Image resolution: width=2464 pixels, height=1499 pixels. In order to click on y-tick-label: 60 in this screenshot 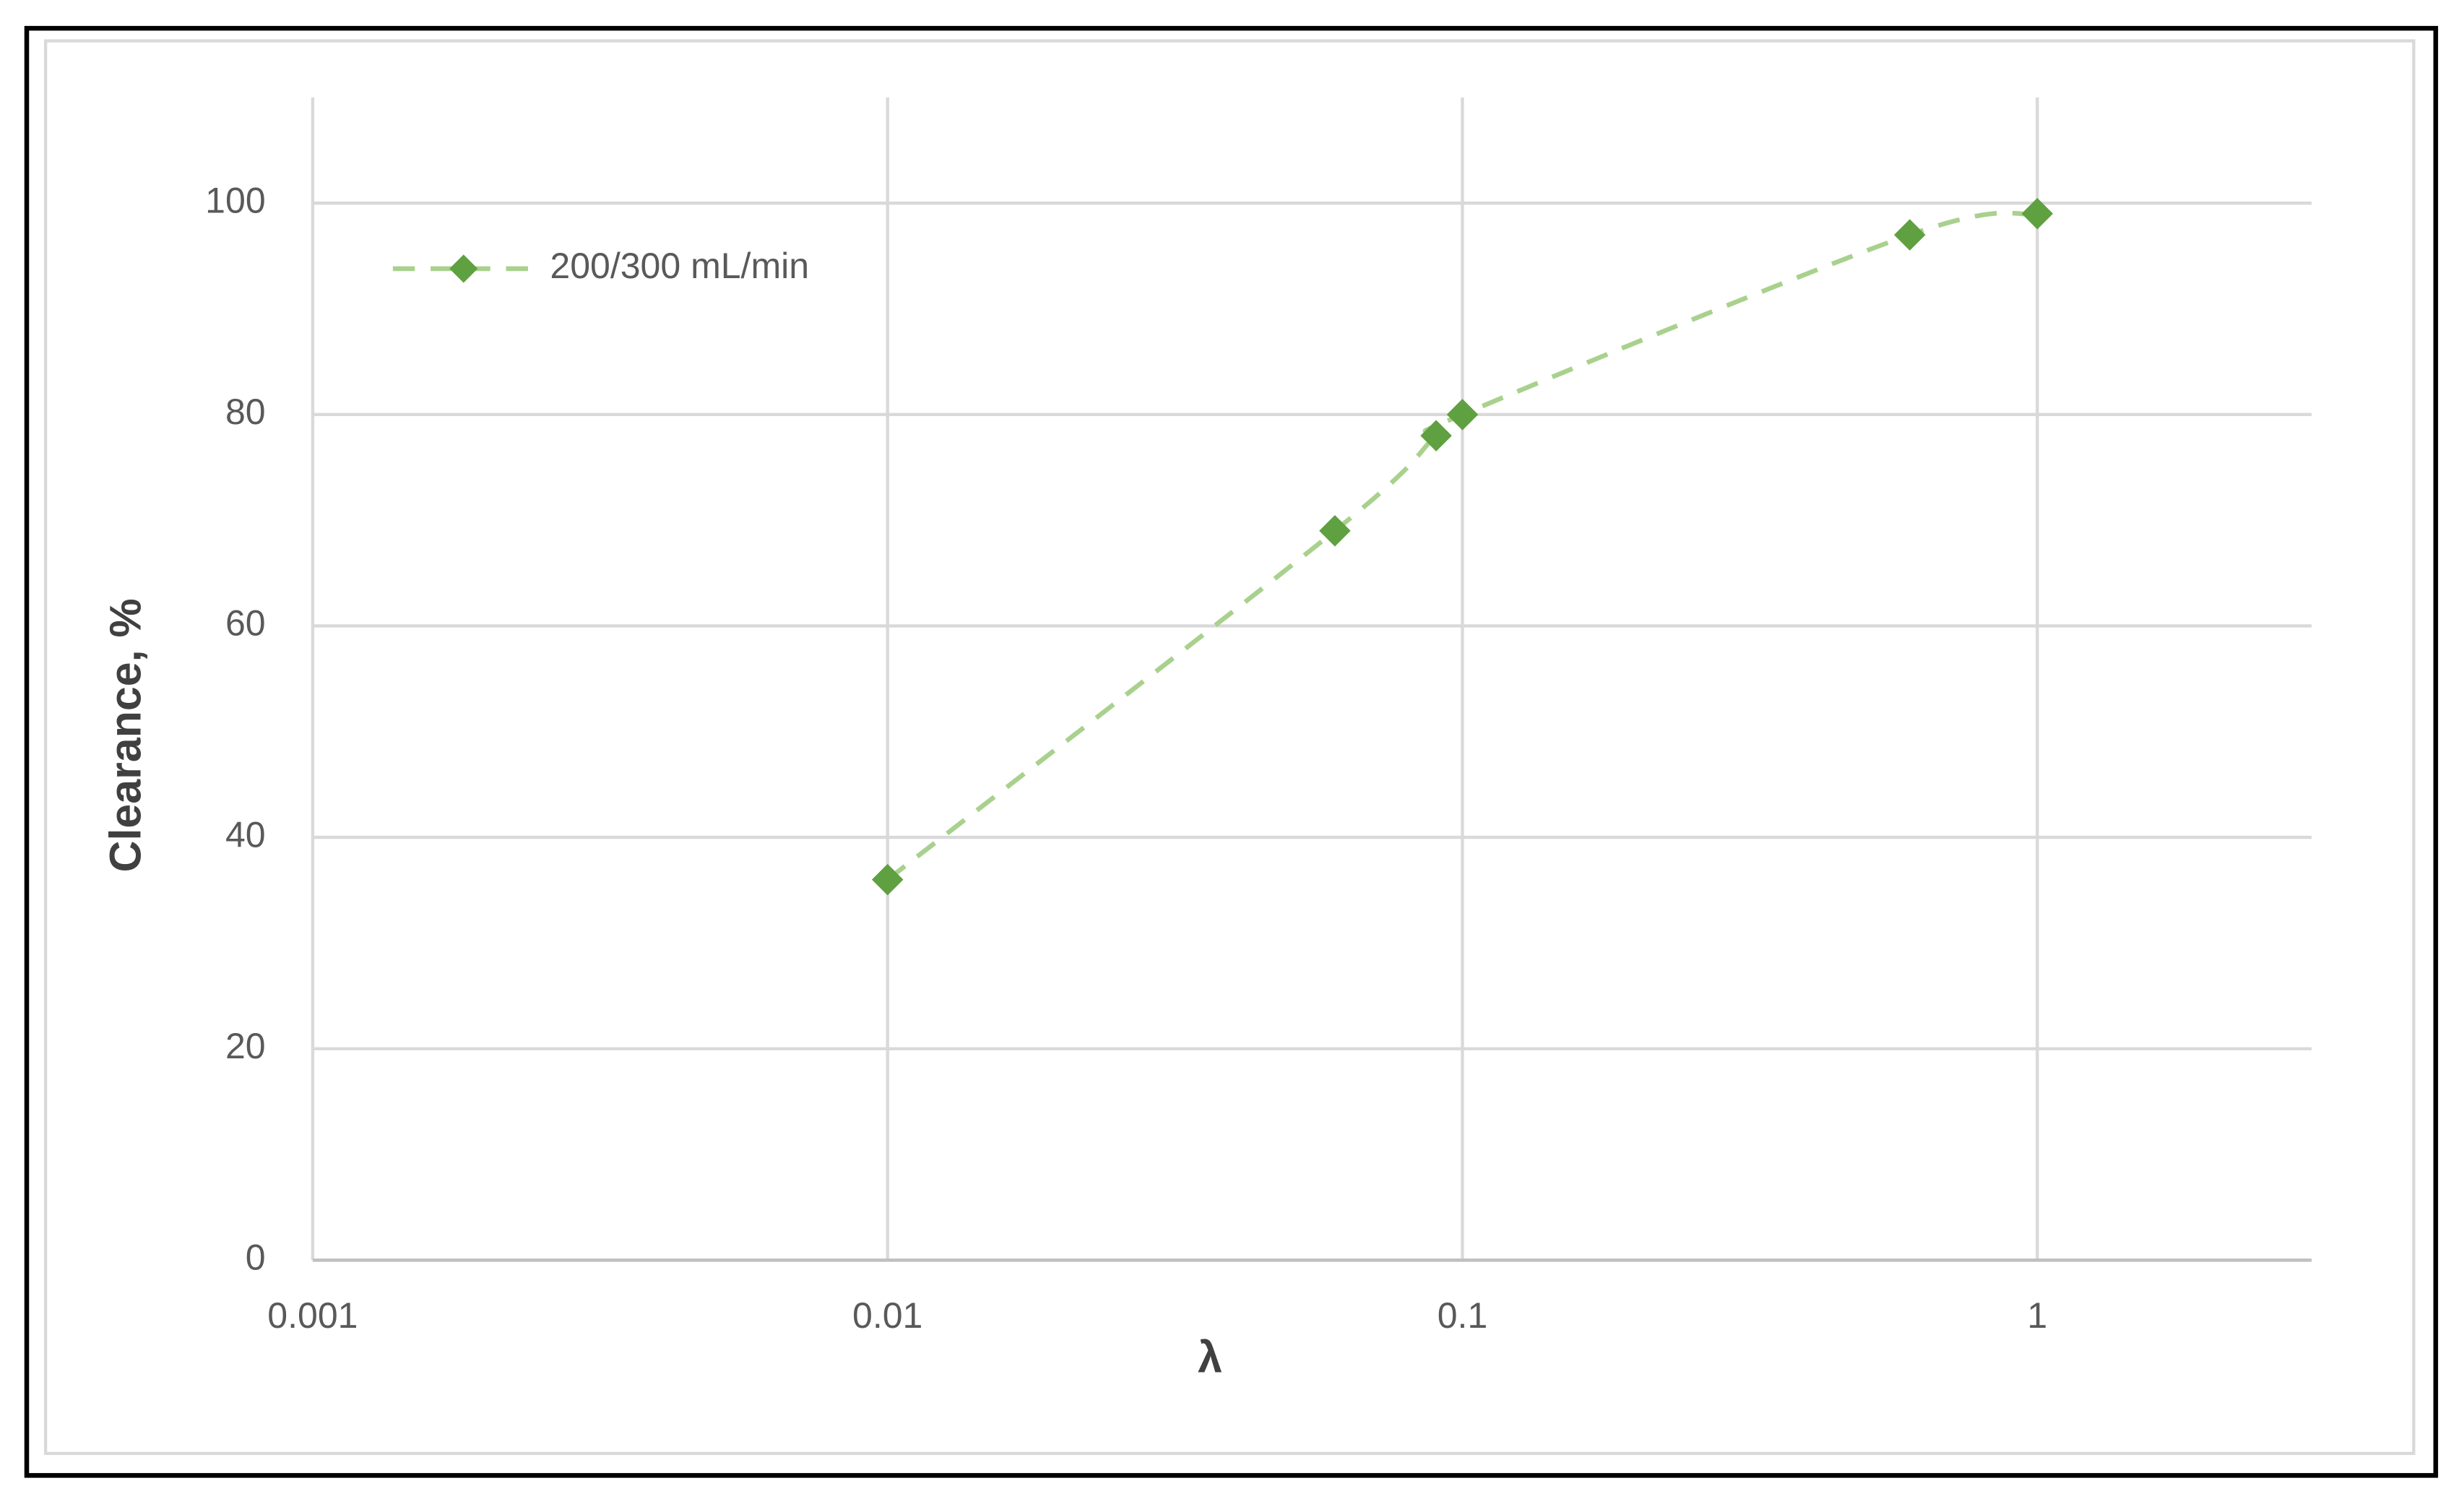, I will do `click(245, 623)`.